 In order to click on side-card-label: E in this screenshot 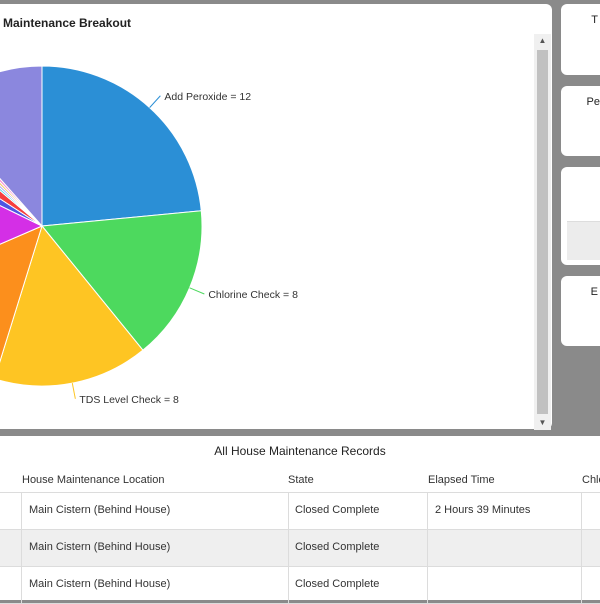, I will do `click(594, 292)`.